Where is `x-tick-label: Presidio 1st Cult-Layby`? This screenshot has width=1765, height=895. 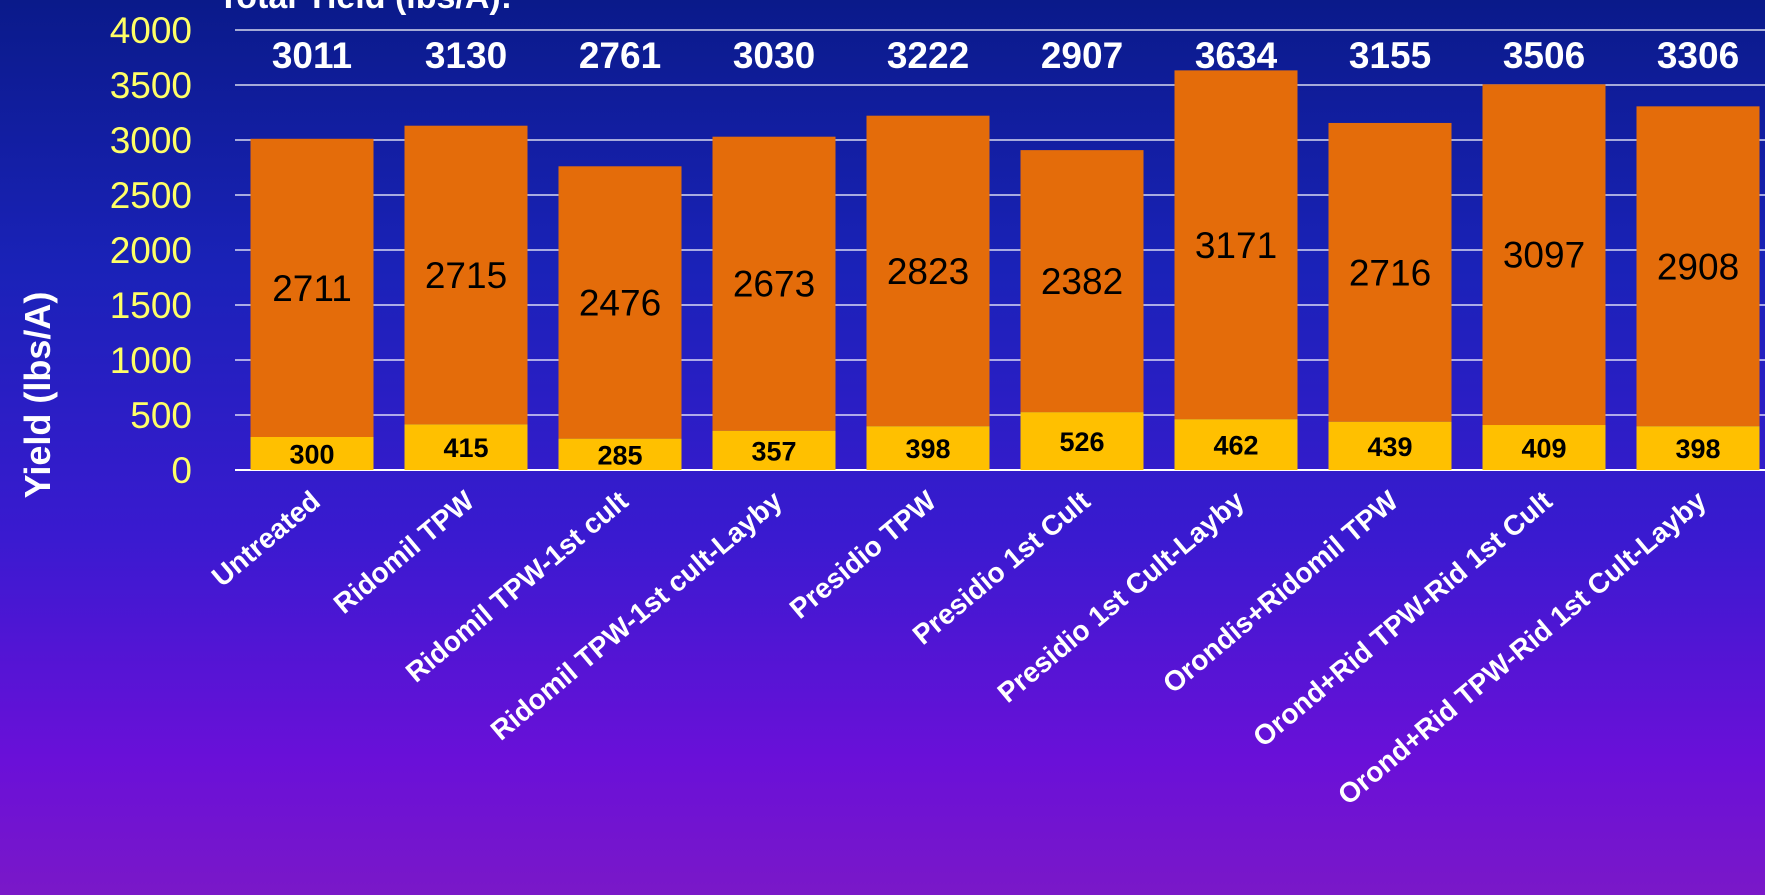
x-tick-label: Presidio 1st Cult-Layby is located at coordinates (1121, 597).